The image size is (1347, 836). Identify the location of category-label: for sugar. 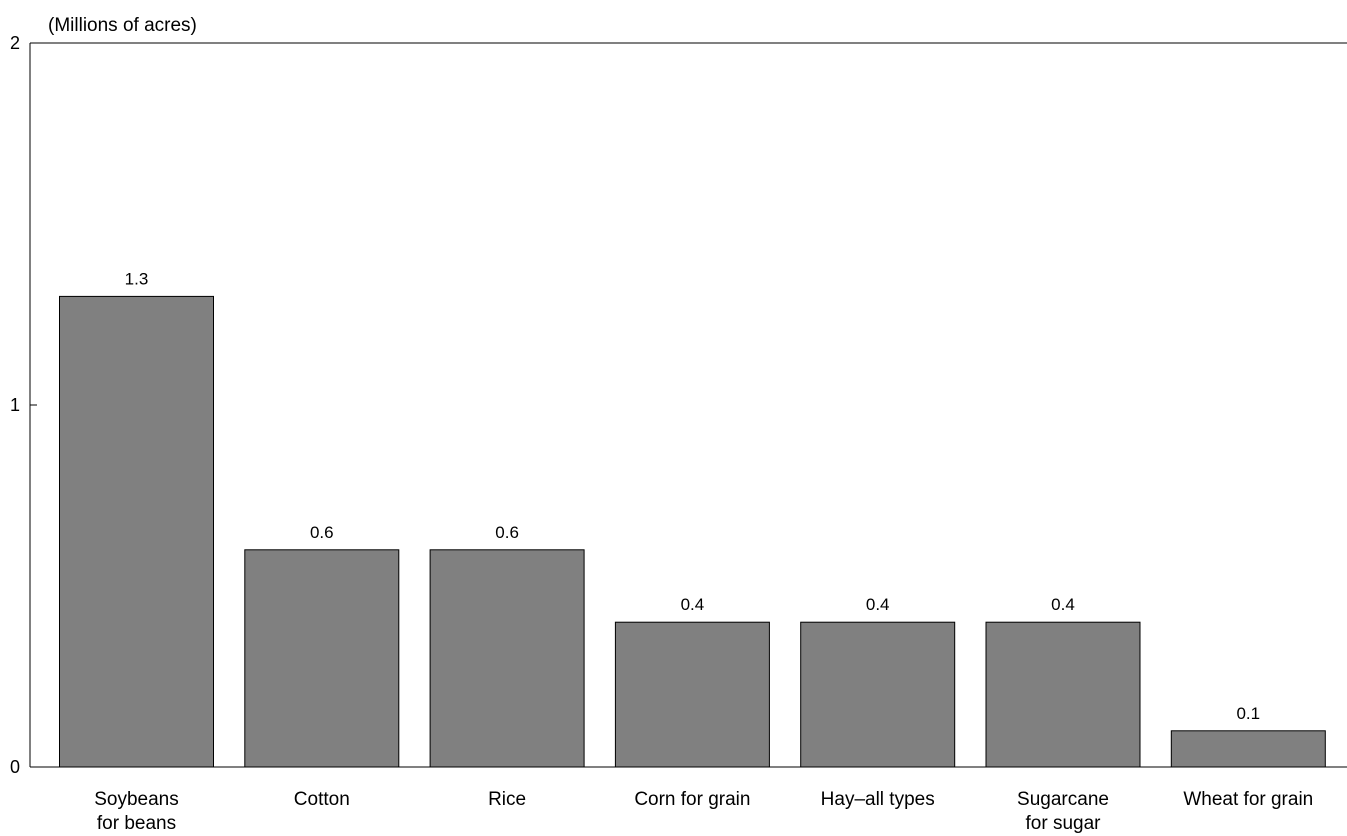
(1064, 823).